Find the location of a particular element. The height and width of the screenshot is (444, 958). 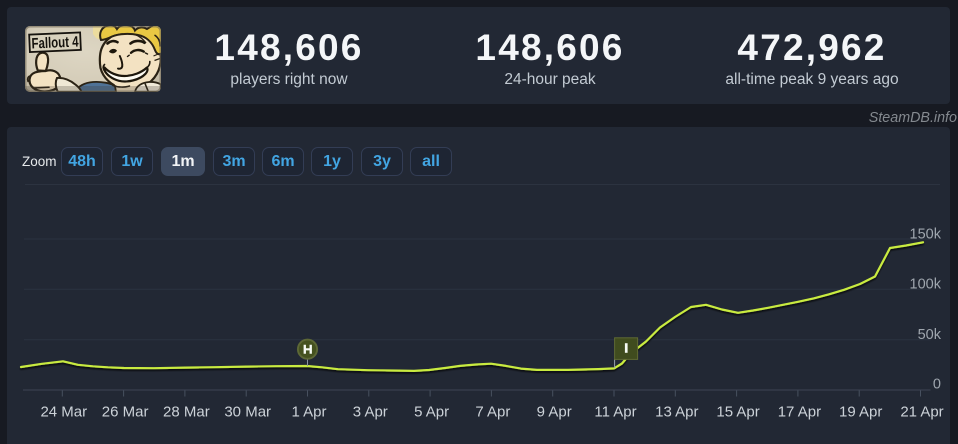

svg-text: 0 is located at coordinates (937, 384).